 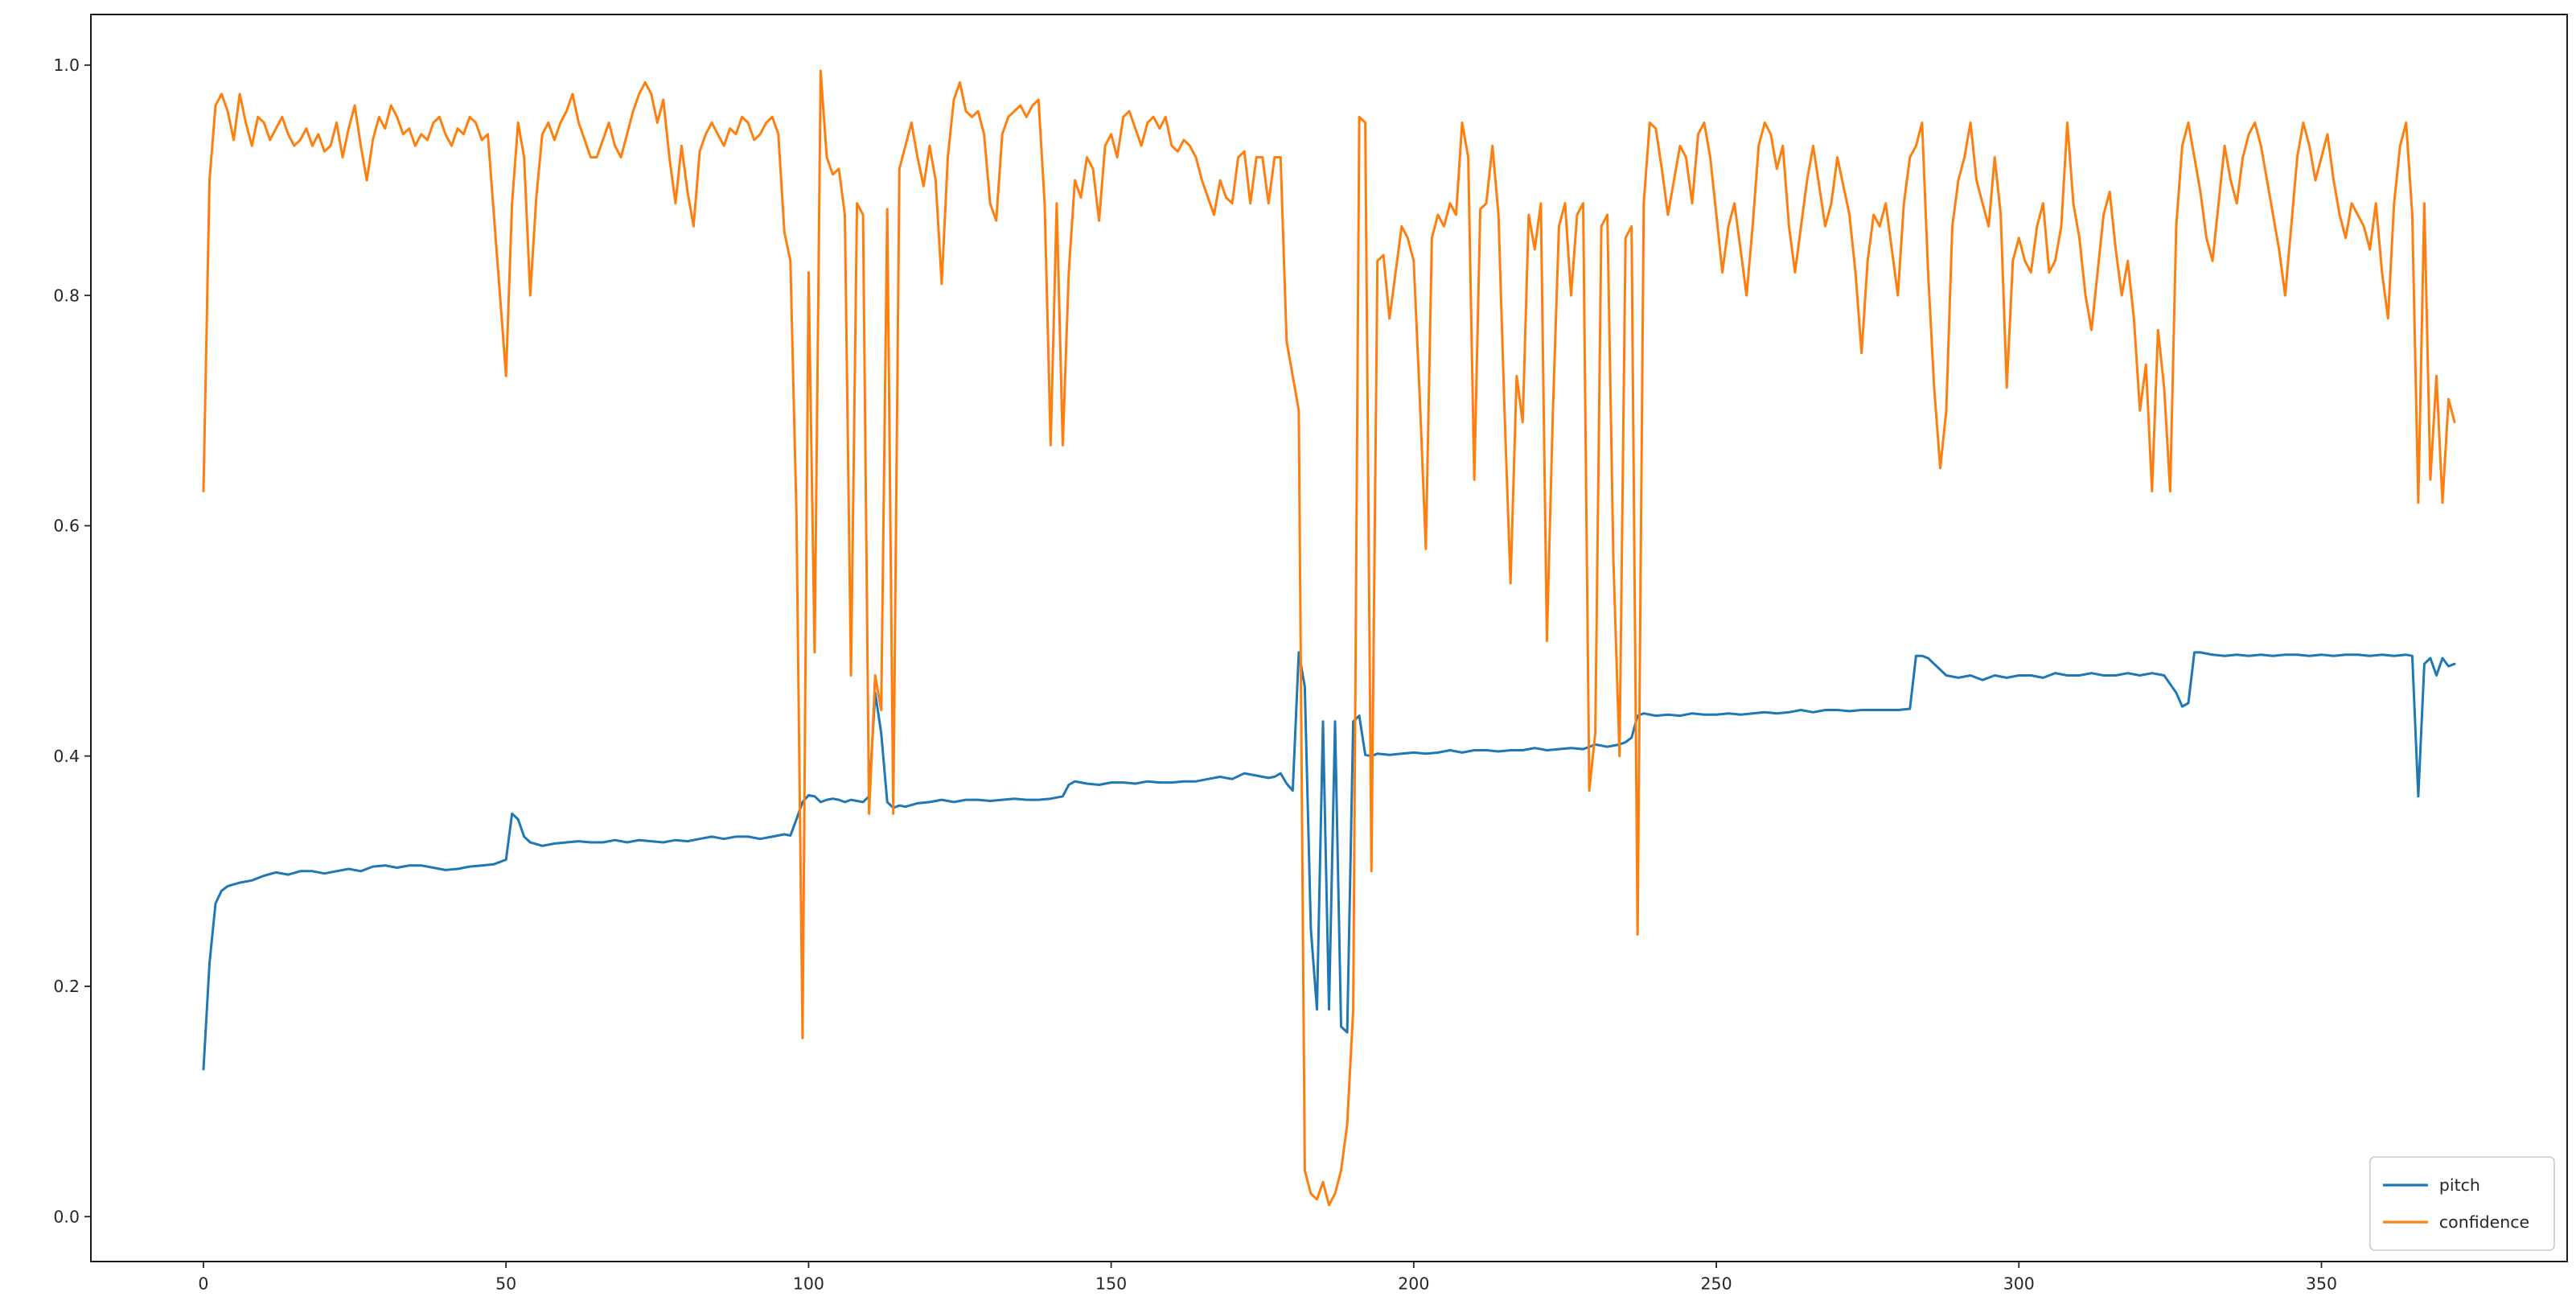 I want to click on legend-label-pitch: pitch, so click(x=2459, y=1185).